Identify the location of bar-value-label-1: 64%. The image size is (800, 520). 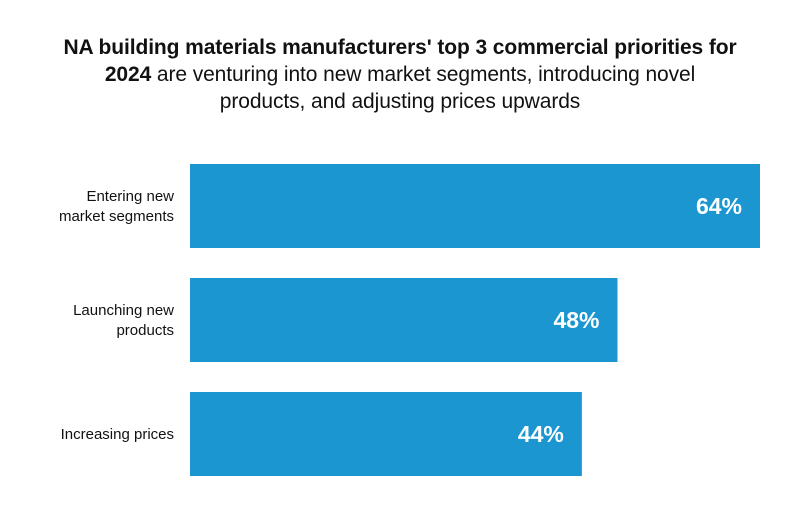
(719, 206).